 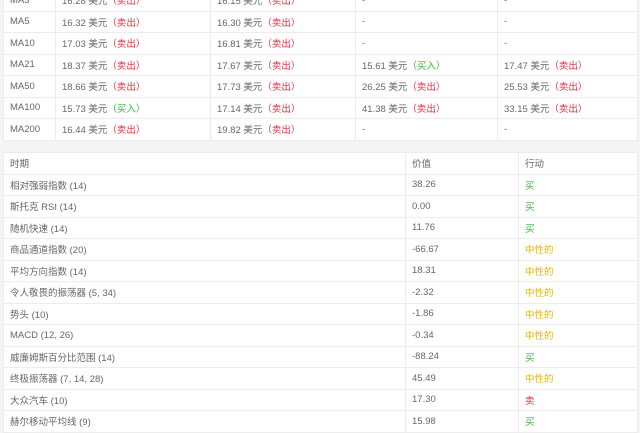 I want to click on ma-value: 33.15 美元, so click(x=527, y=109).